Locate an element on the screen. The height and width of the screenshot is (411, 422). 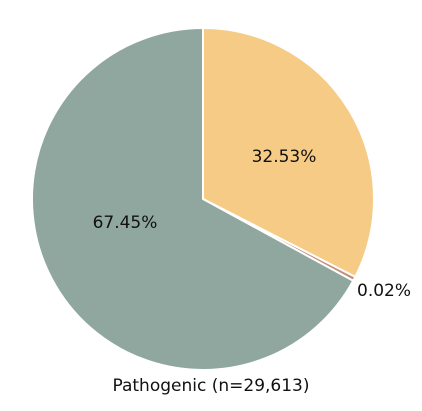
slice-label-orange: 32.53% is located at coordinates (284, 157).